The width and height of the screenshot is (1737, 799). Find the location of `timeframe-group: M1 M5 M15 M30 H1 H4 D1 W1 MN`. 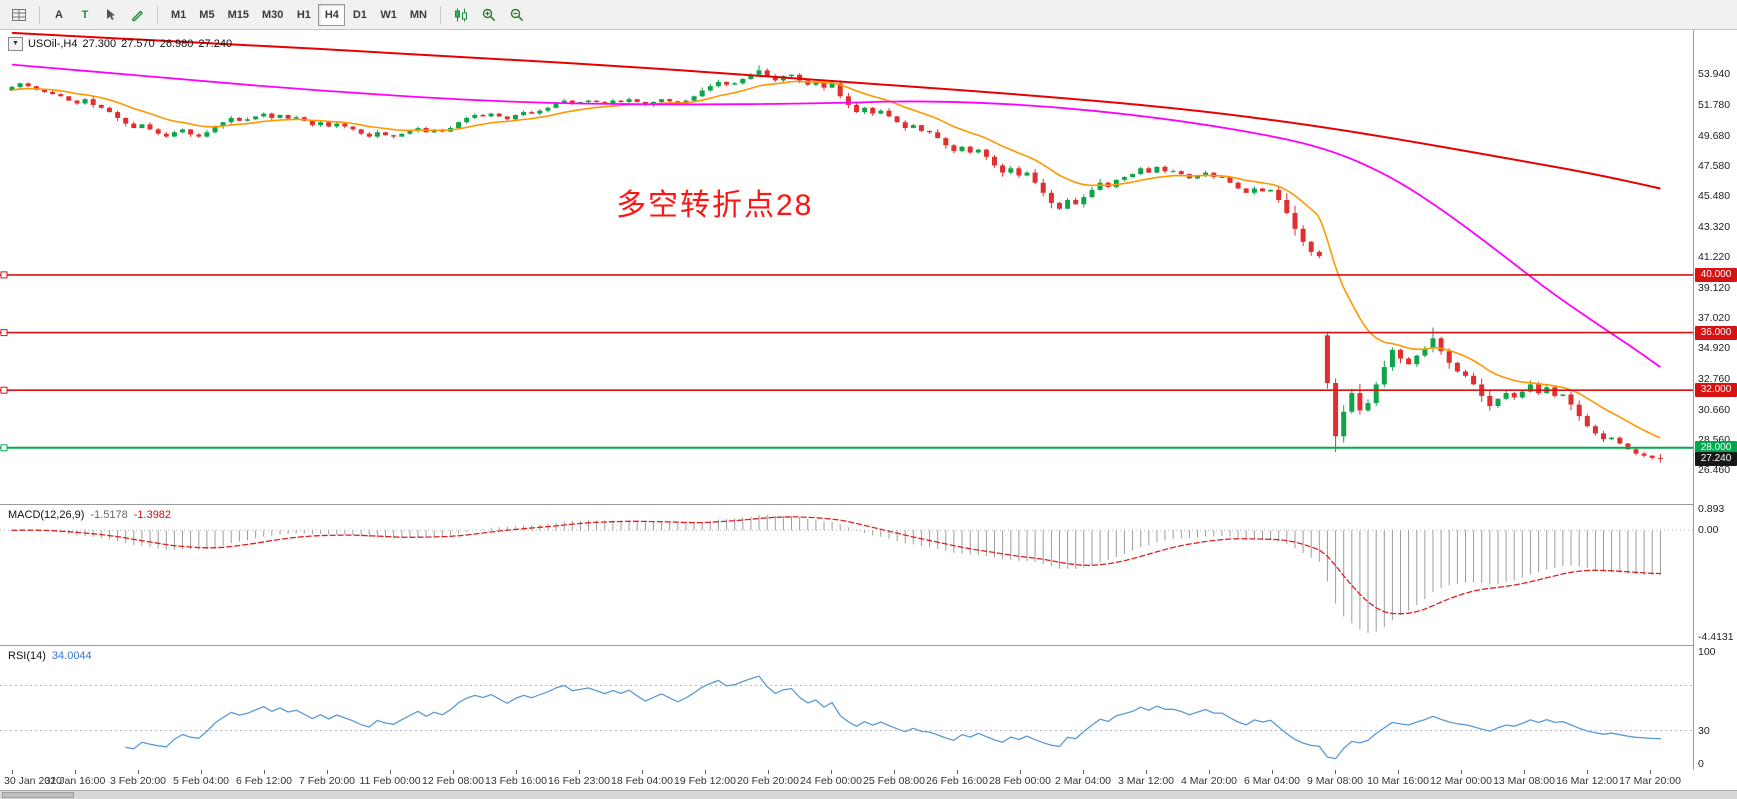

timeframe-group: M1 M5 M15 M30 H1 H4 D1 W1 MN is located at coordinates (299, 14).